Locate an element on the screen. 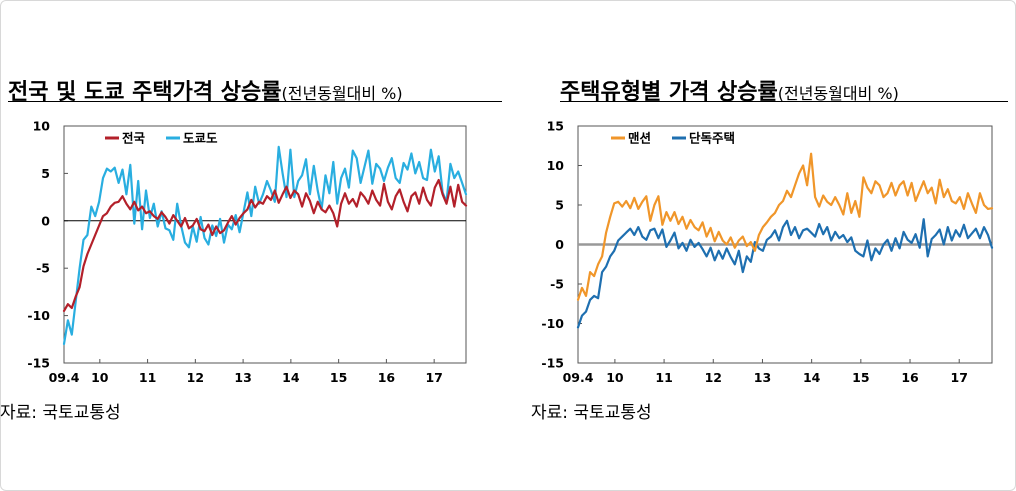 This screenshot has height=491, width=1016. chart-title-text: 전국 및 도쿄 주택가격 상승률 is located at coordinates (145, 92).